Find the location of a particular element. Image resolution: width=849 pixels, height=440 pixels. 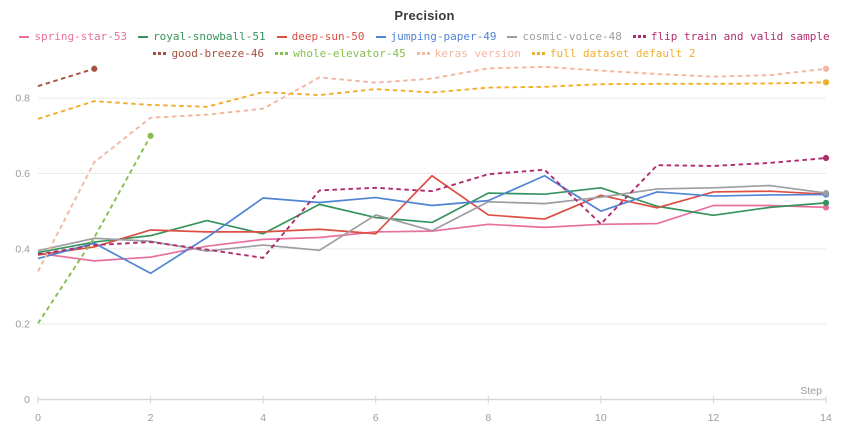

chart-title: Precision is located at coordinates (424, 15).